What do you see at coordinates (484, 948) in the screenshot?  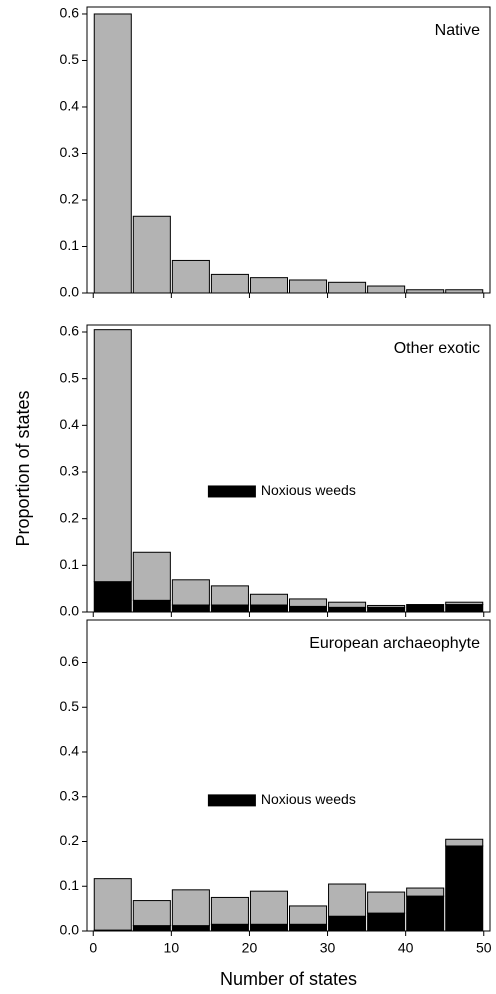 I see `x-tick-label: 50` at bounding box center [484, 948].